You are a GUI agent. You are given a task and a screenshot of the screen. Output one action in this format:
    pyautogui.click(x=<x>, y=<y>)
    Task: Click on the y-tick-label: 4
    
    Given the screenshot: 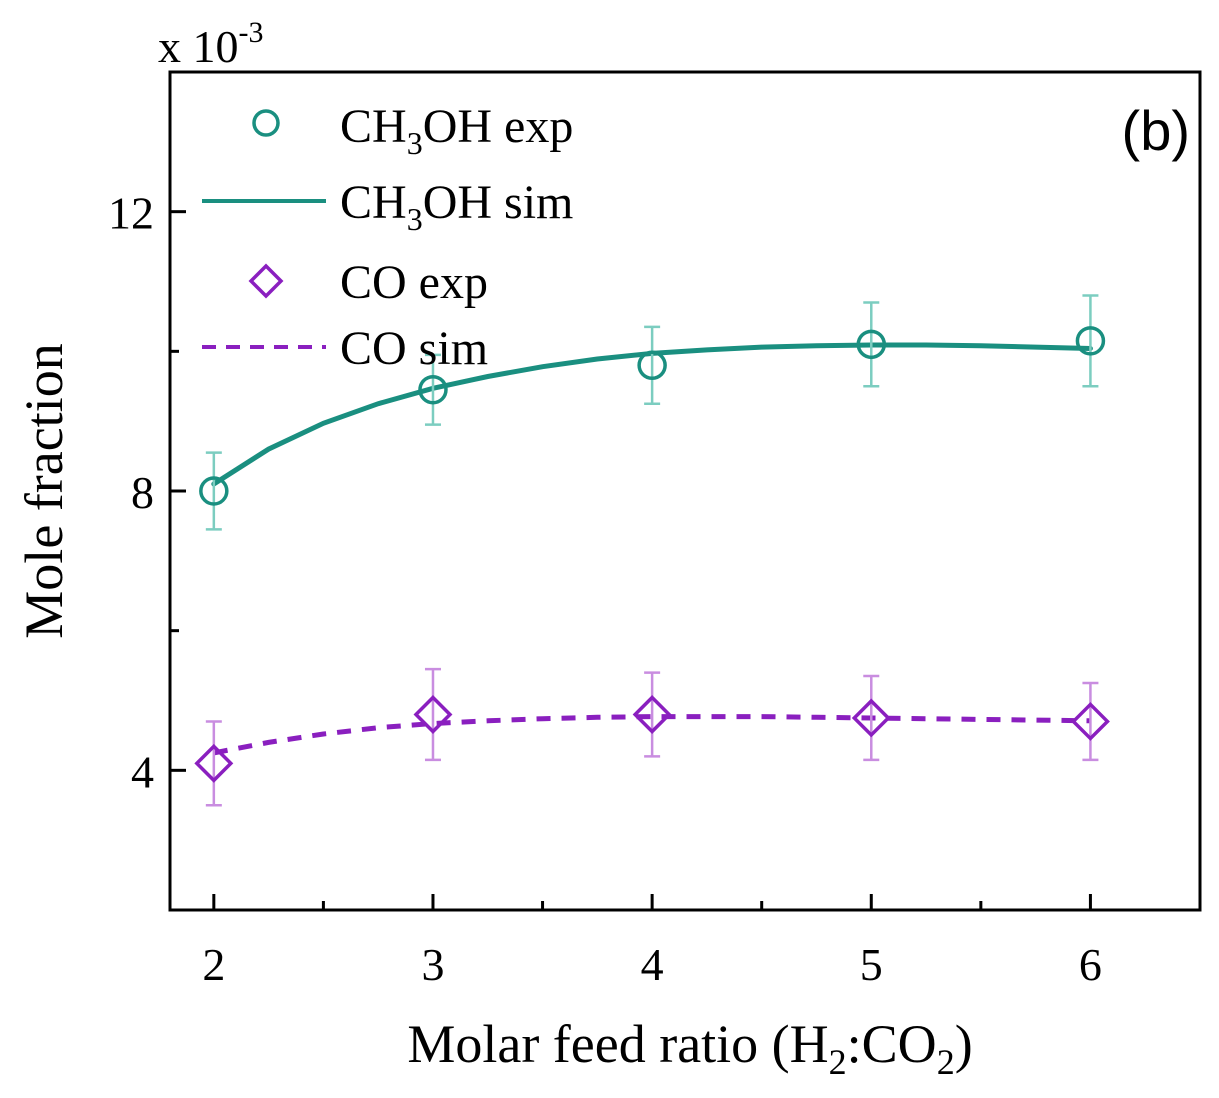 What is the action you would take?
    pyautogui.click(x=142, y=771)
    